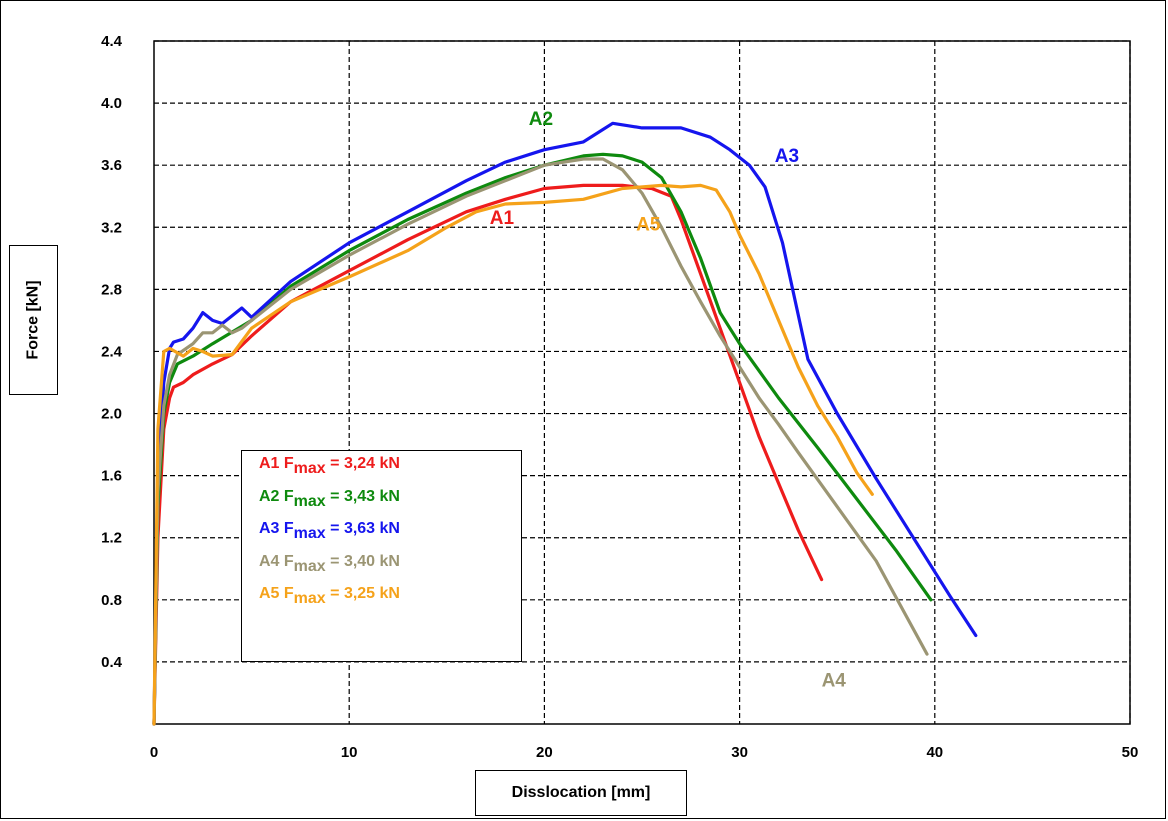 The height and width of the screenshot is (821, 1168). I want to click on y-tick-label: 3.6, so click(111, 165).